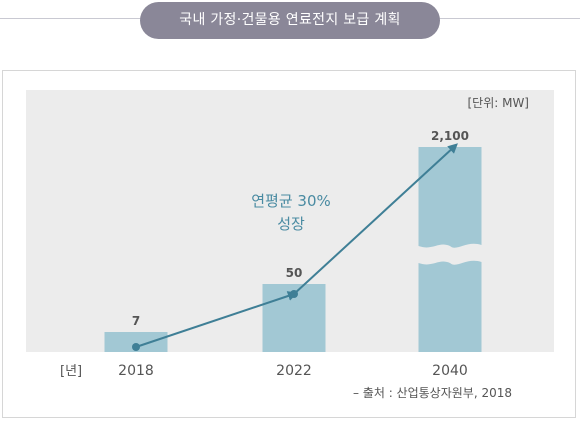 The width and height of the screenshot is (580, 424). I want to click on value-label-2040: 2,100, so click(450, 136).